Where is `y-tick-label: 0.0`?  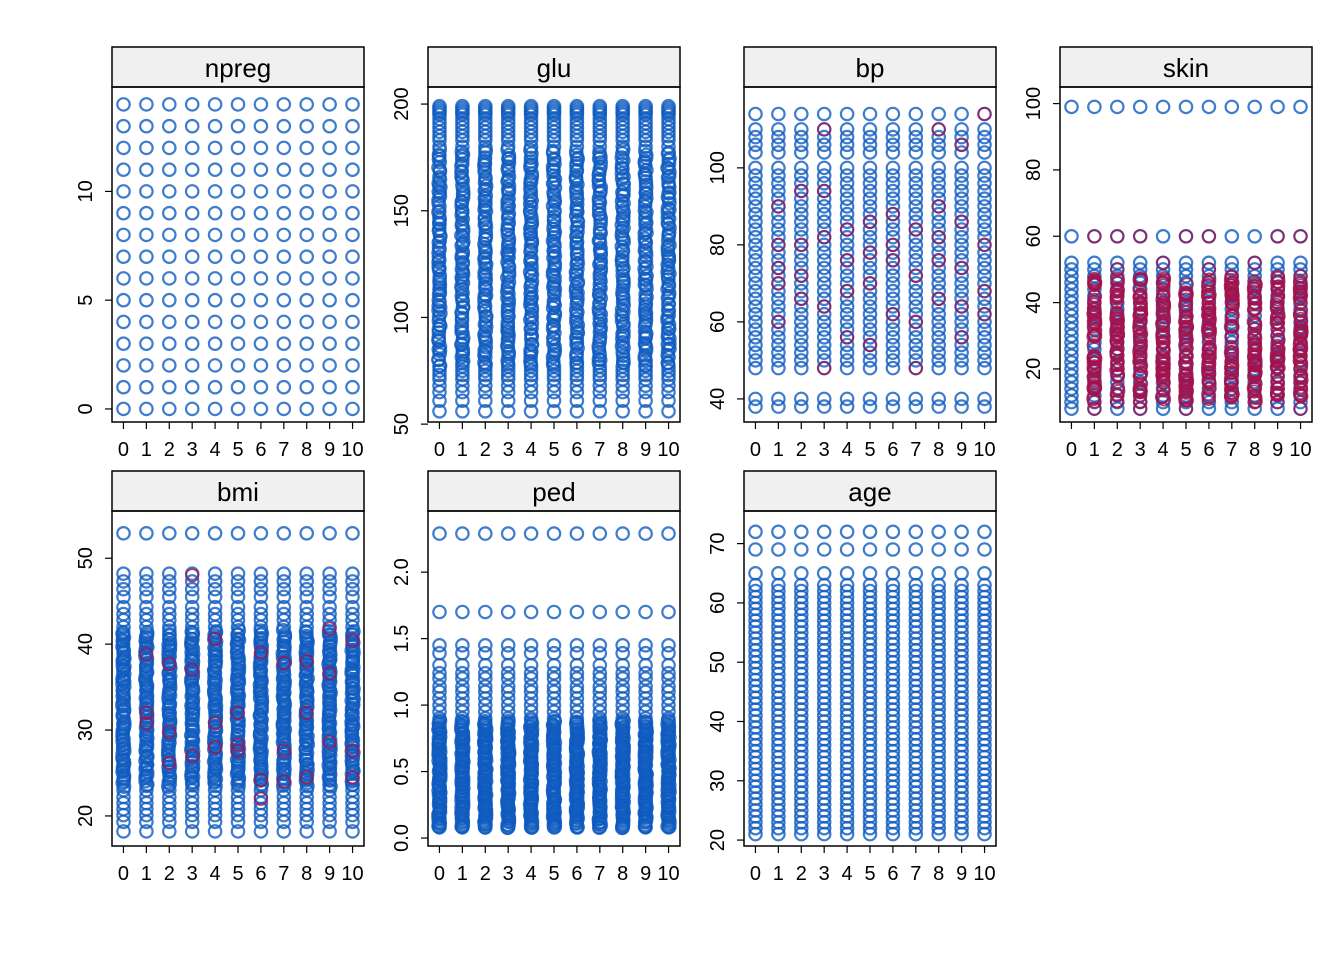 y-tick-label: 0.0 is located at coordinates (402, 838).